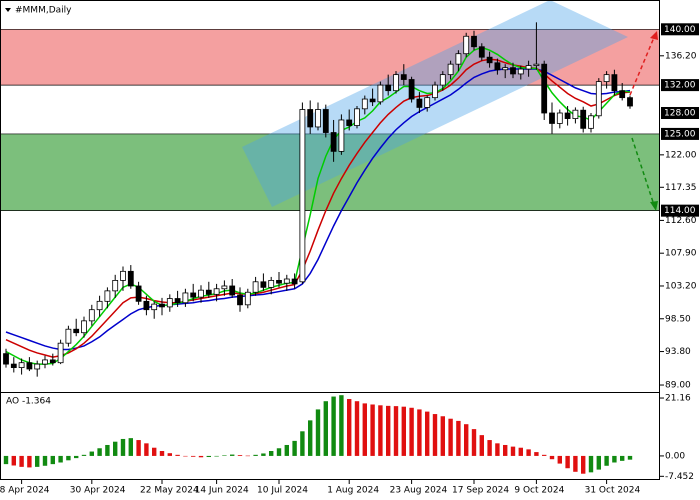  Describe the element at coordinates (681, 221) in the screenshot. I see `y-tick-label: 112.60` at that location.